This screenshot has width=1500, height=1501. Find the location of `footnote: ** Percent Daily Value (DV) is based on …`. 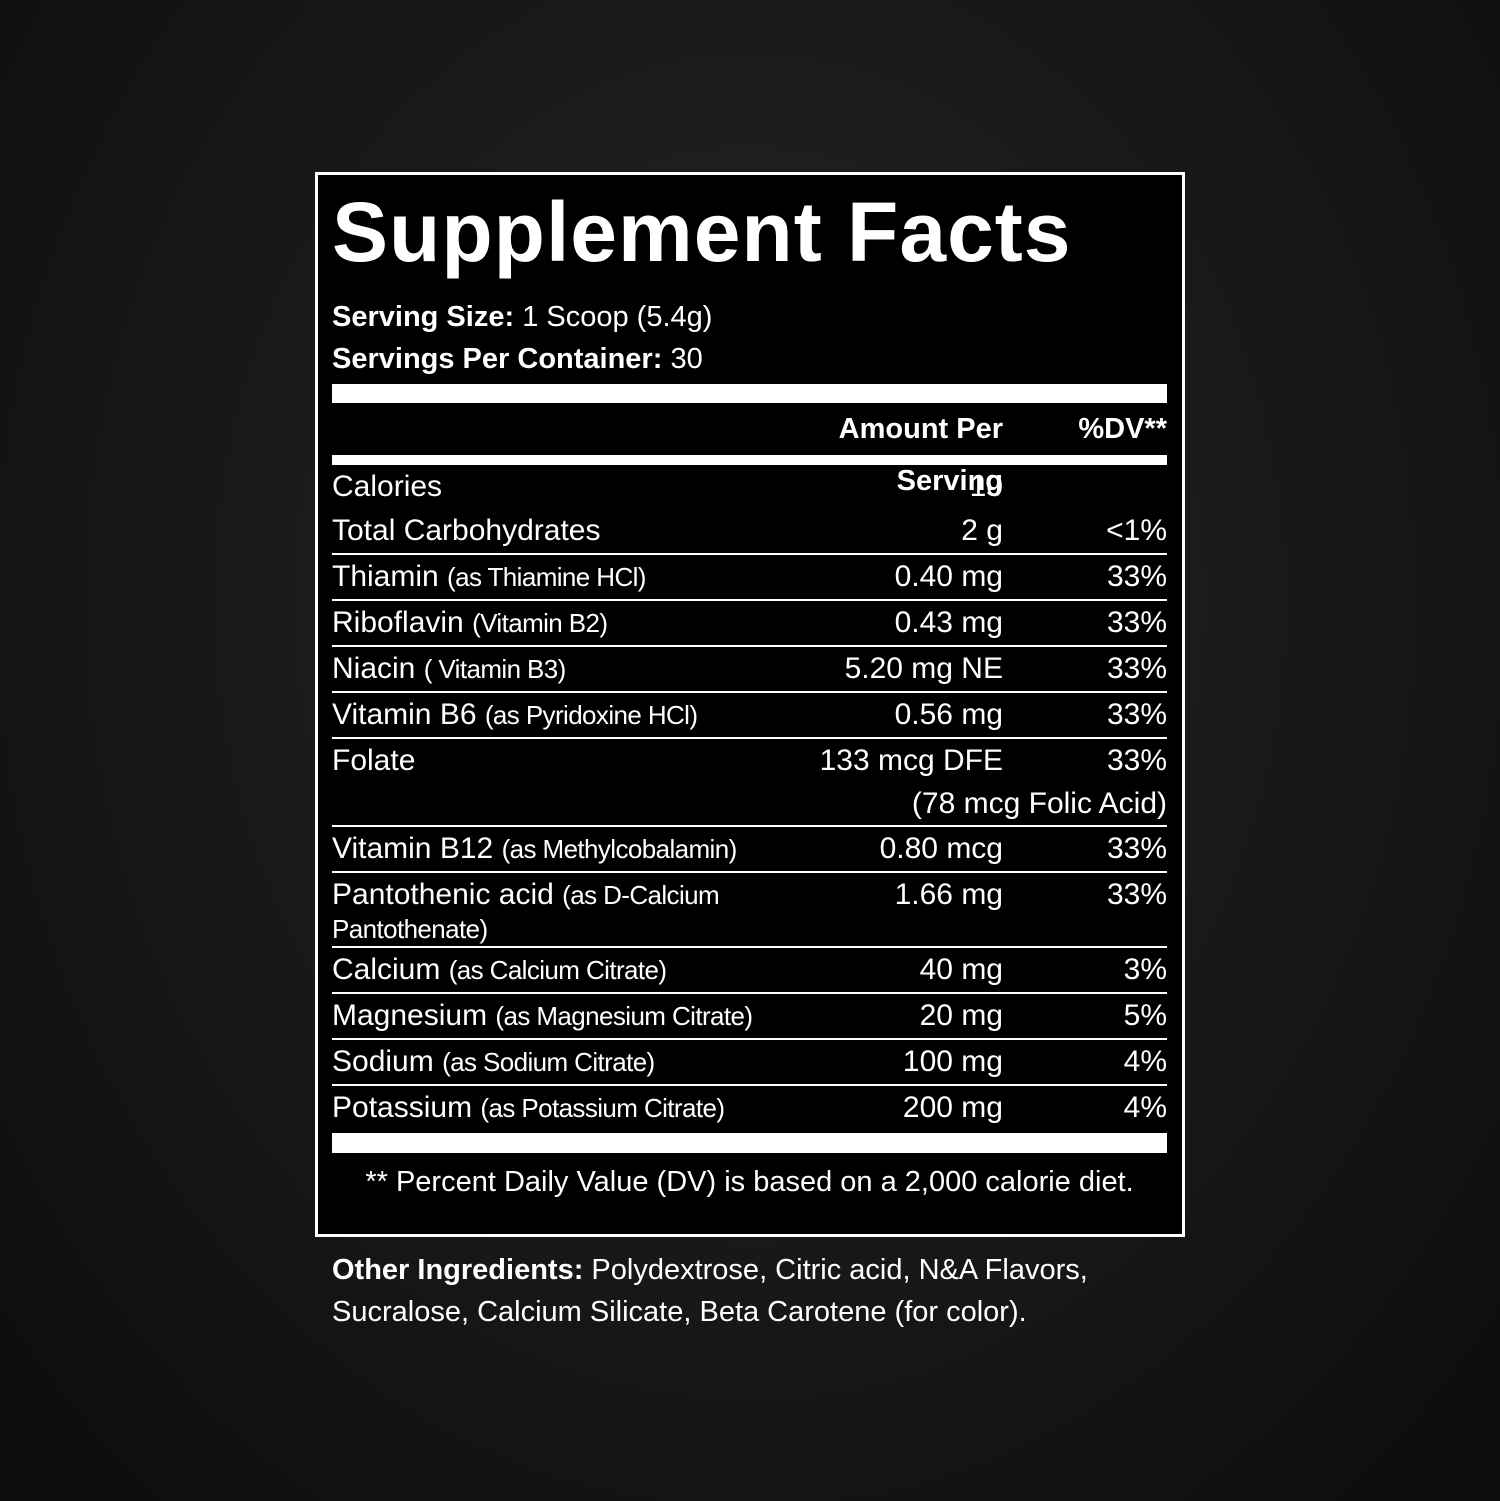

footnote: ** Percent Daily Value (DV) is based on … is located at coordinates (749, 1182).